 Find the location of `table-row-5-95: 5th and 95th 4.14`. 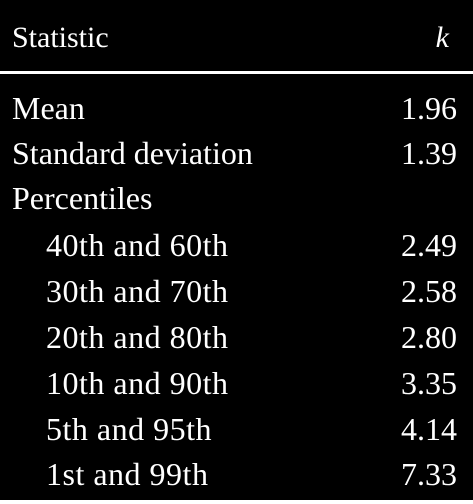

table-row-5-95: 5th and 95th 4.14 is located at coordinates (236, 429).